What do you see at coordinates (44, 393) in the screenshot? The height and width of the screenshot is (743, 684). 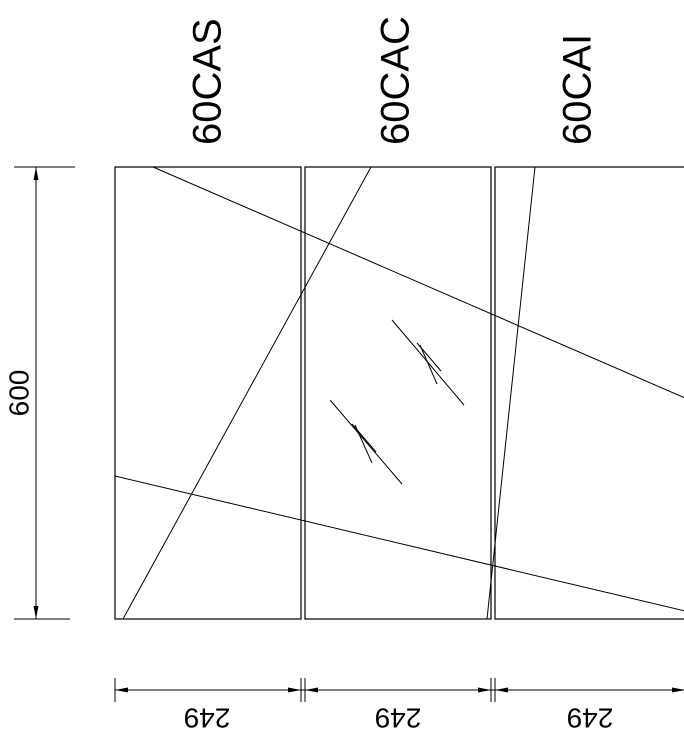 I see `height-dimension` at bounding box center [44, 393].